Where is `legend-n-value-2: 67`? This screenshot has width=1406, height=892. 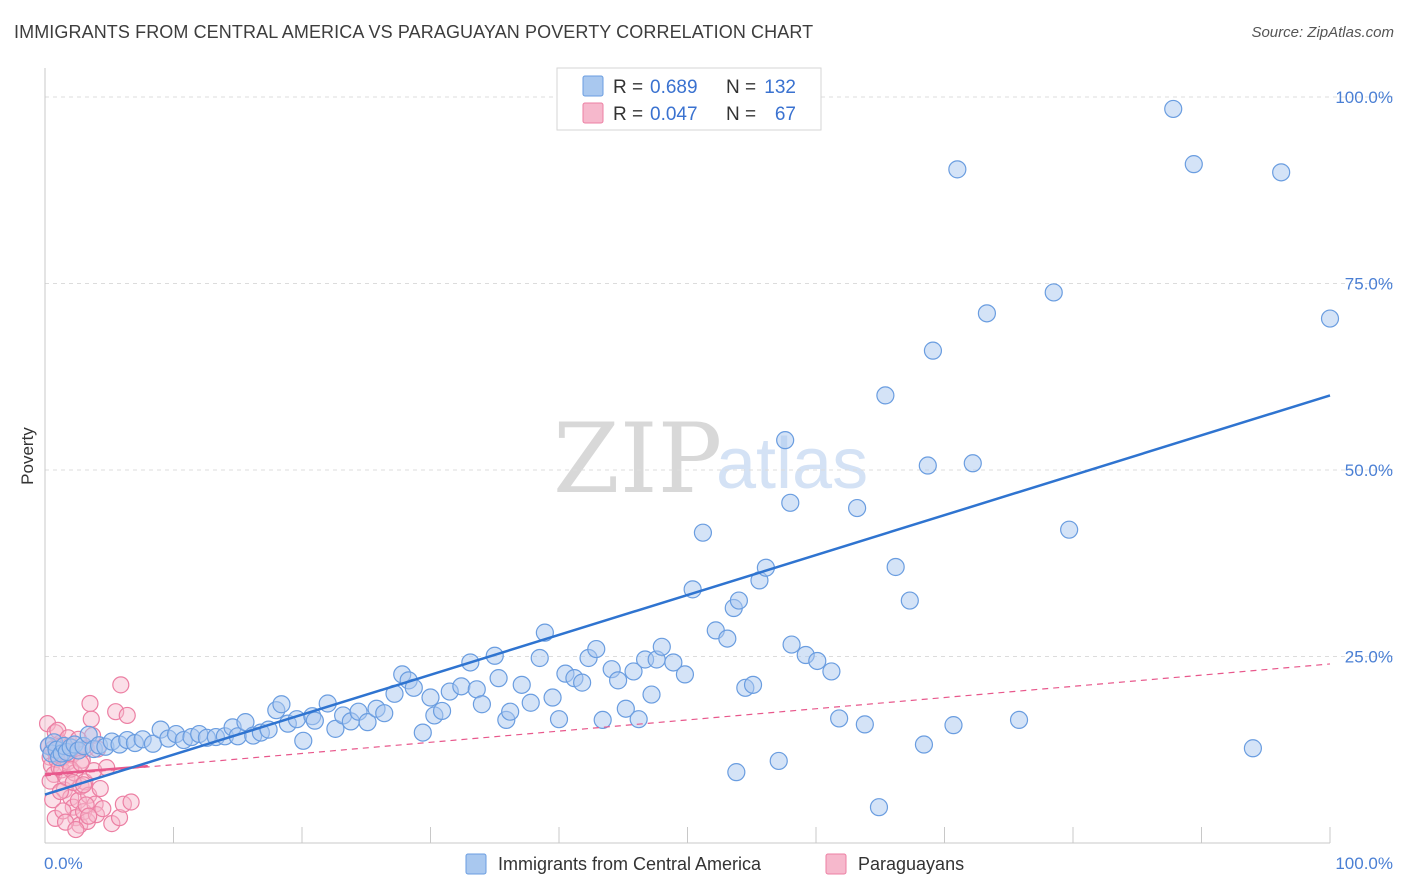 legend-n-value-2: 67 is located at coordinates (785, 114).